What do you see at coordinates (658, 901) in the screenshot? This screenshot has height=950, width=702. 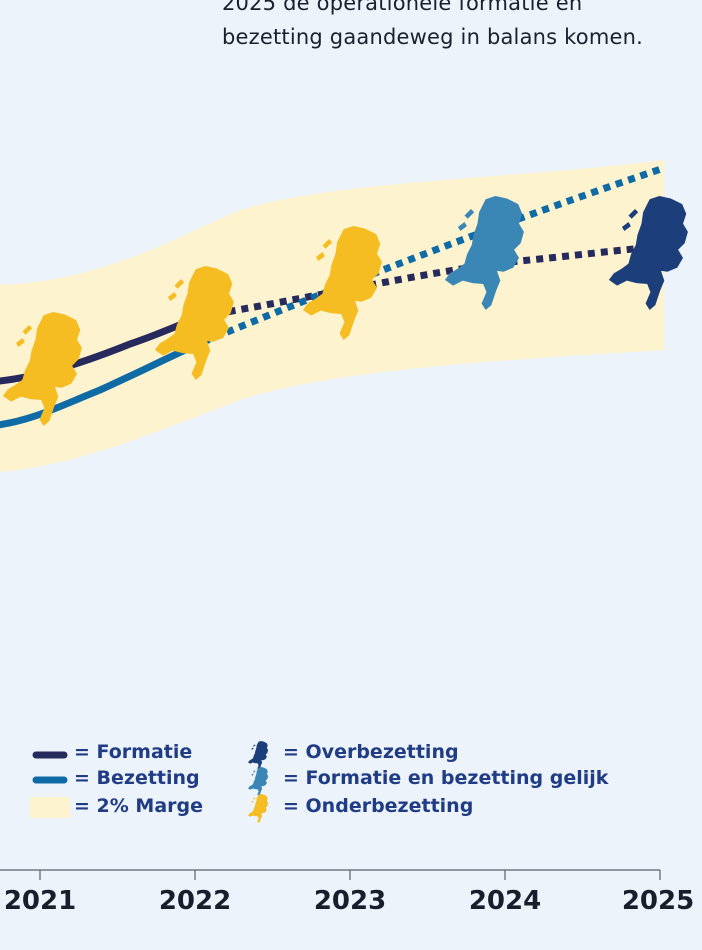 I see `x-tick-label-2025: 2025` at bounding box center [658, 901].